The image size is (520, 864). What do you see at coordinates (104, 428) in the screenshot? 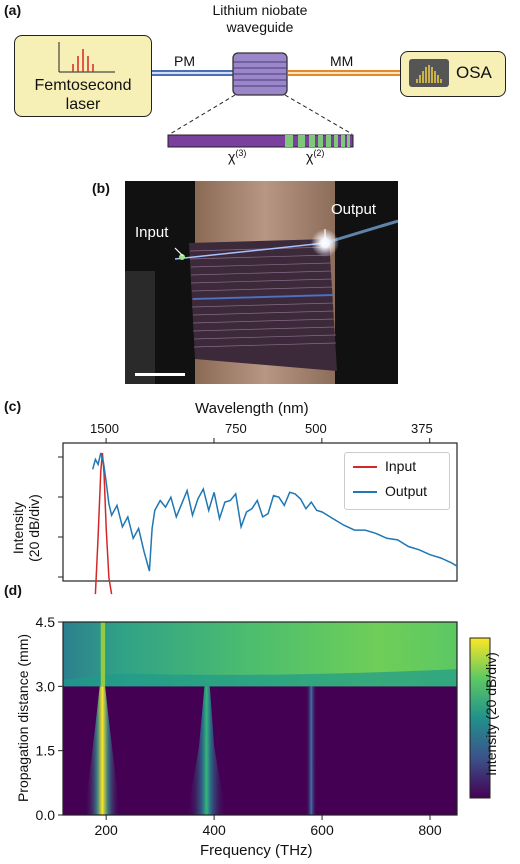
I see `wl-tick-1500: 1500` at bounding box center [104, 428].